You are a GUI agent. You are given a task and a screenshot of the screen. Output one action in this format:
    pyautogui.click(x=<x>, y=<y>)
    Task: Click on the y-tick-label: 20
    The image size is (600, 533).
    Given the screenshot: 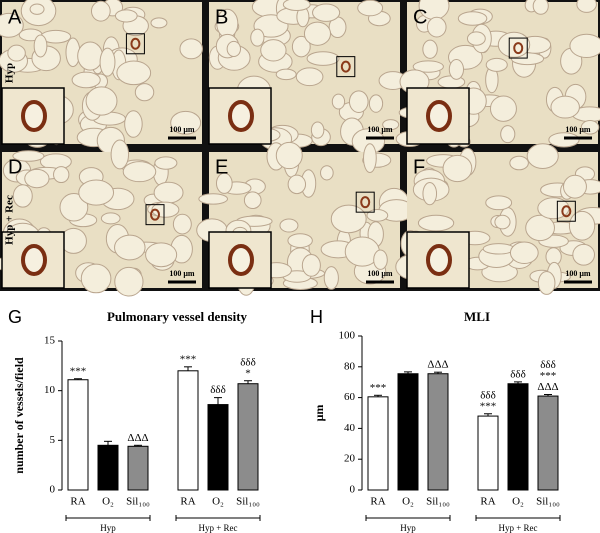 What is the action you would take?
    pyautogui.click(x=350, y=459)
    